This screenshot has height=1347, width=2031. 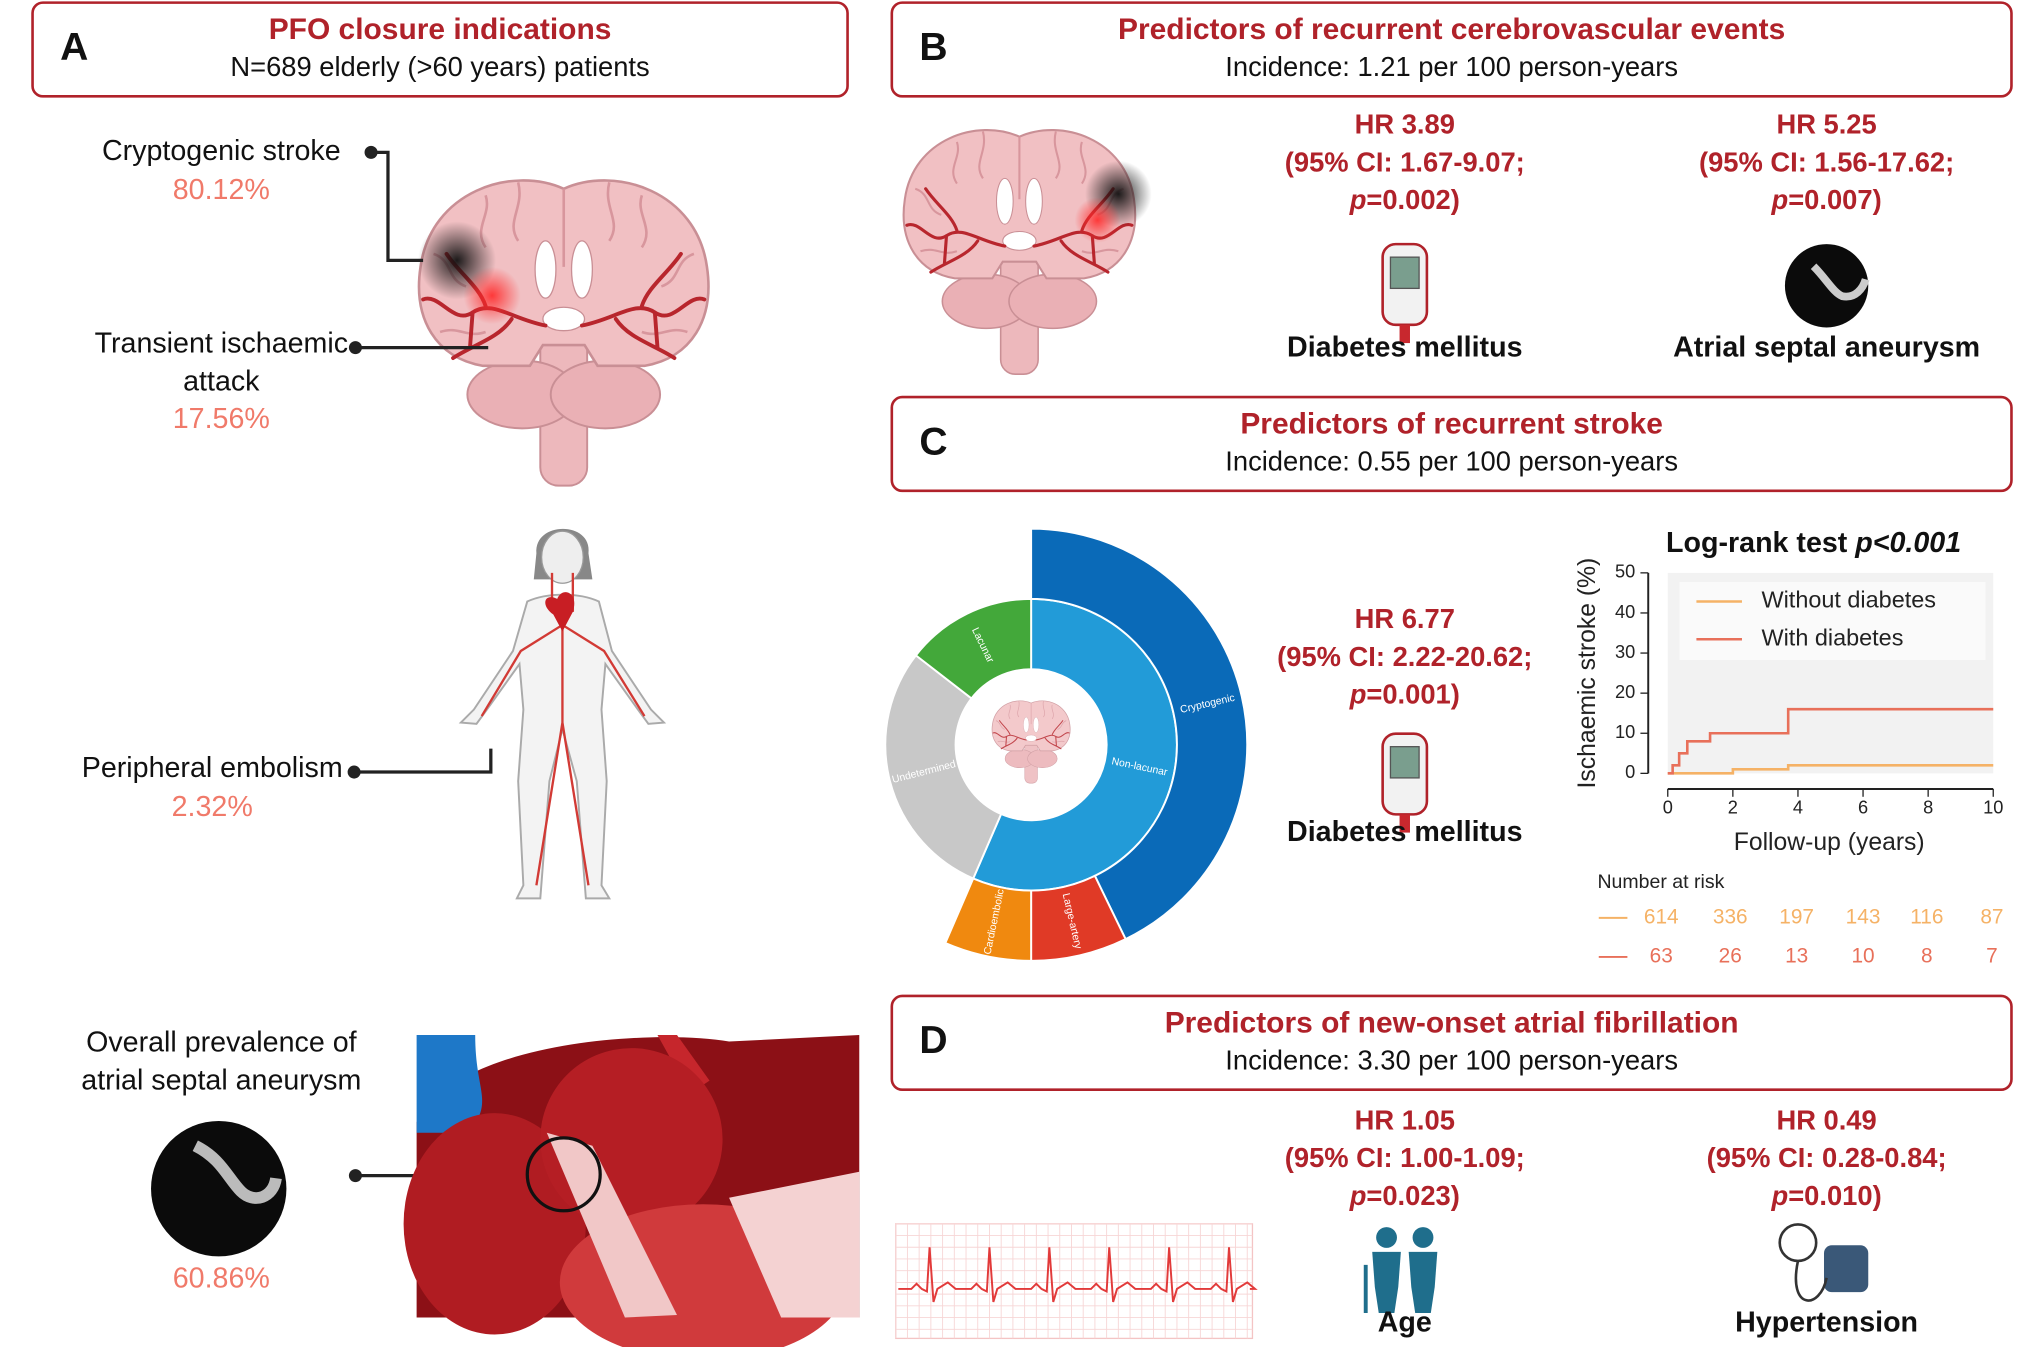 What do you see at coordinates (74, 47) in the screenshot?
I see `panel-letter: A` at bounding box center [74, 47].